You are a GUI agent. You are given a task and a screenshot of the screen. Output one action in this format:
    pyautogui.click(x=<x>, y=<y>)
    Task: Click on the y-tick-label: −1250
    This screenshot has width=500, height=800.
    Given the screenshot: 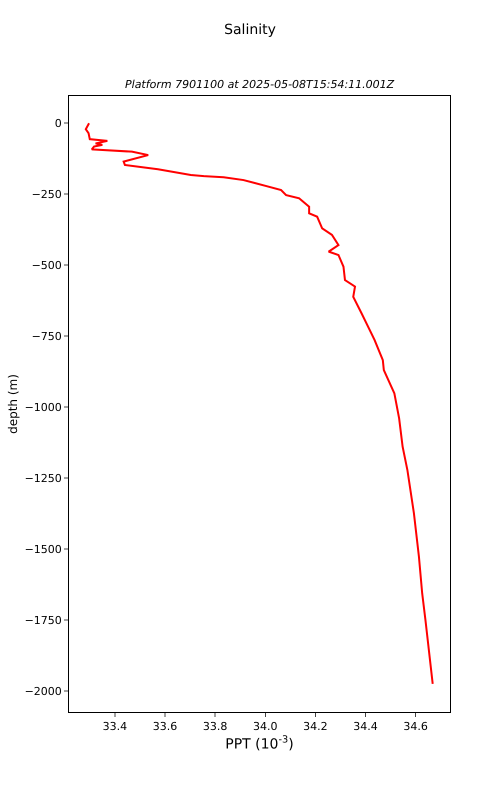 What is the action you would take?
    pyautogui.click(x=43, y=478)
    